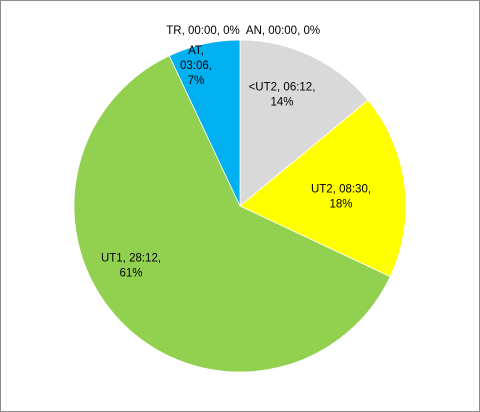  Describe the element at coordinates (304, 123) in the screenshot. I see `pie-slice-ut2` at that location.